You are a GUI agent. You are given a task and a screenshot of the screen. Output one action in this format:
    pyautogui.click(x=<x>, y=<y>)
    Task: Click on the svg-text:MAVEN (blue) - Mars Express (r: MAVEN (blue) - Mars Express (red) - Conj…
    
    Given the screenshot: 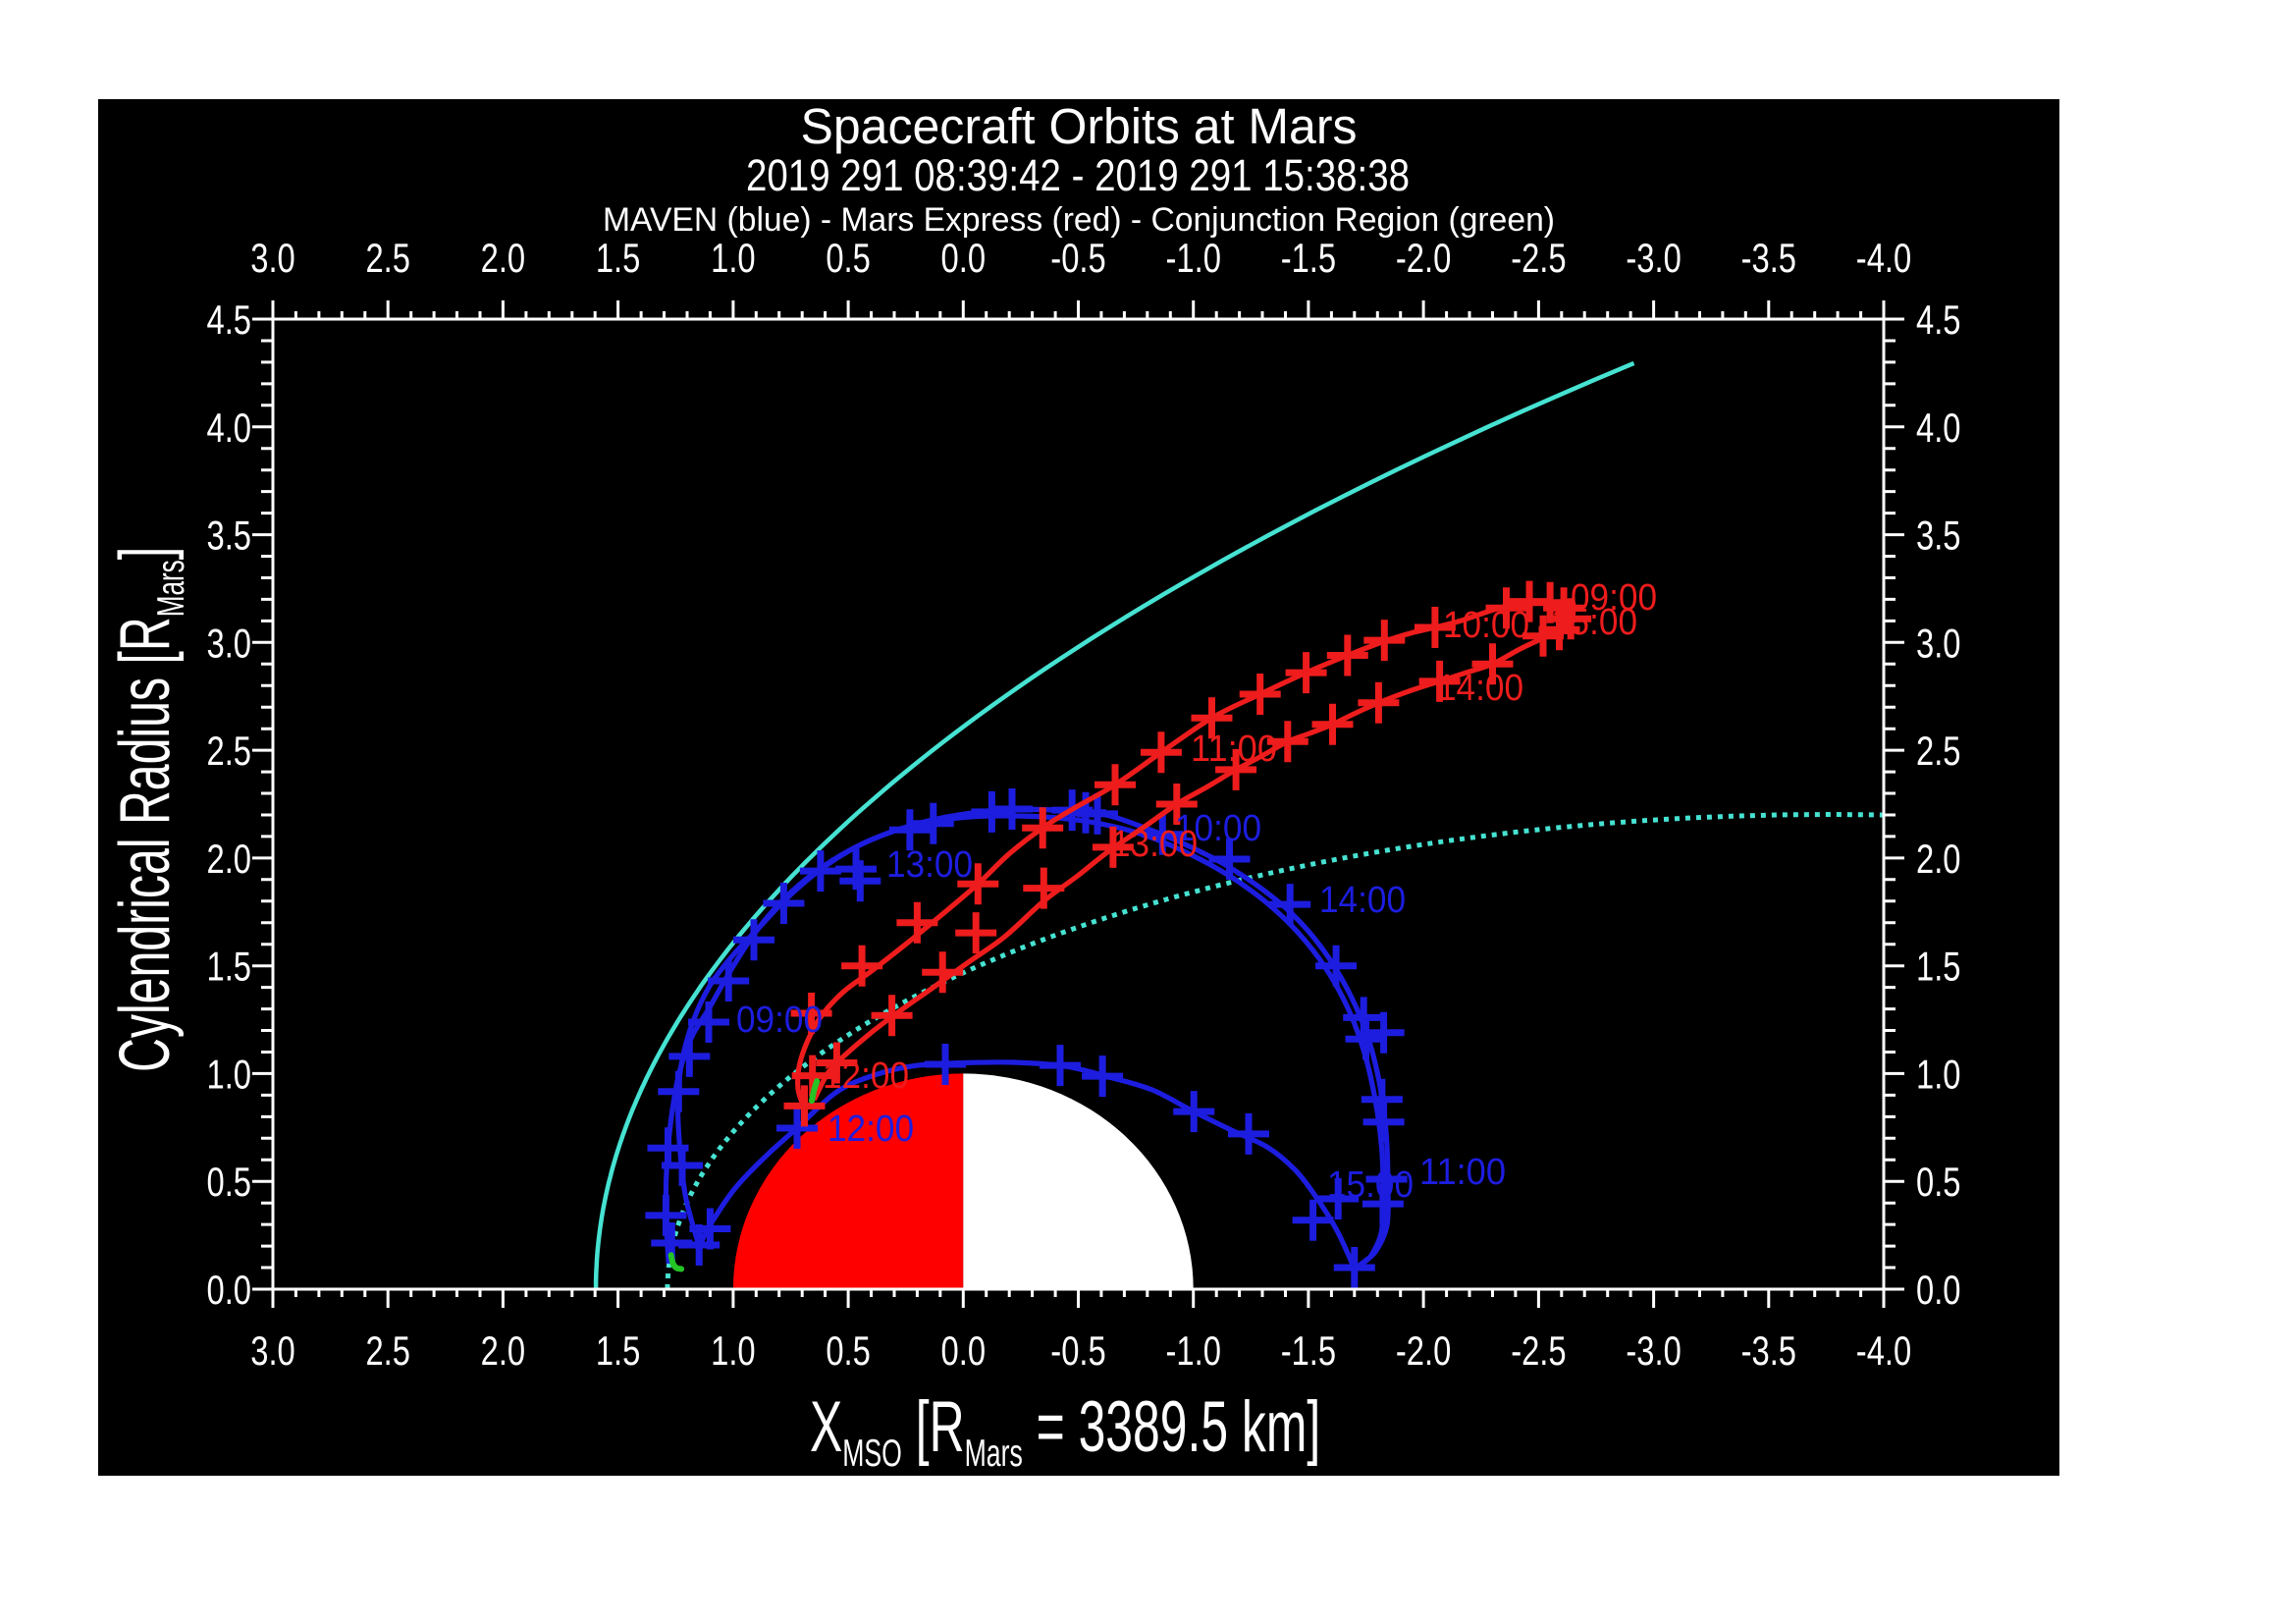 What is the action you would take?
    pyautogui.click(x=1079, y=220)
    